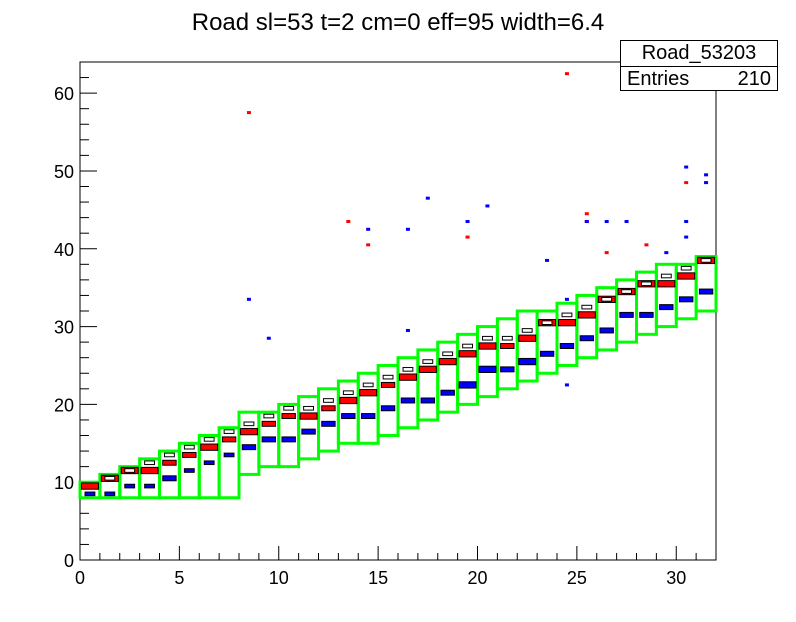  What do you see at coordinates (64, 94) in the screenshot?
I see `y-tick-label: 60` at bounding box center [64, 94].